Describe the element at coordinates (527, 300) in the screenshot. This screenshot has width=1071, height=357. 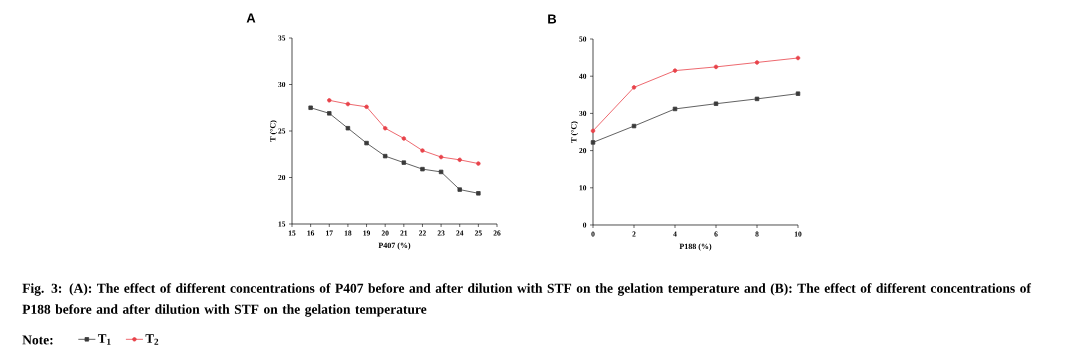
I see `caption: Fig. 3: (A): The effect of different concentrations of P407 before and after dilution with STF on the gelation temperature and (B): The effect of different concentrations of P188 before and after dilution with STF on the gelation temperature` at that location.